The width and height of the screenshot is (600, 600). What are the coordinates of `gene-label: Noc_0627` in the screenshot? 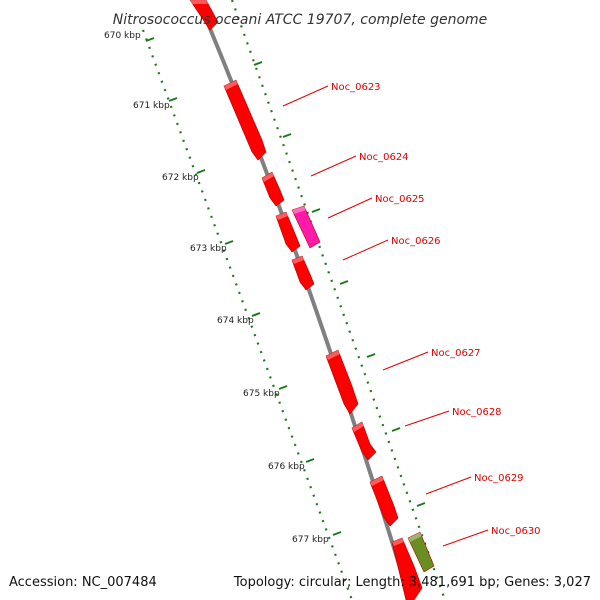 It's located at (456, 353).